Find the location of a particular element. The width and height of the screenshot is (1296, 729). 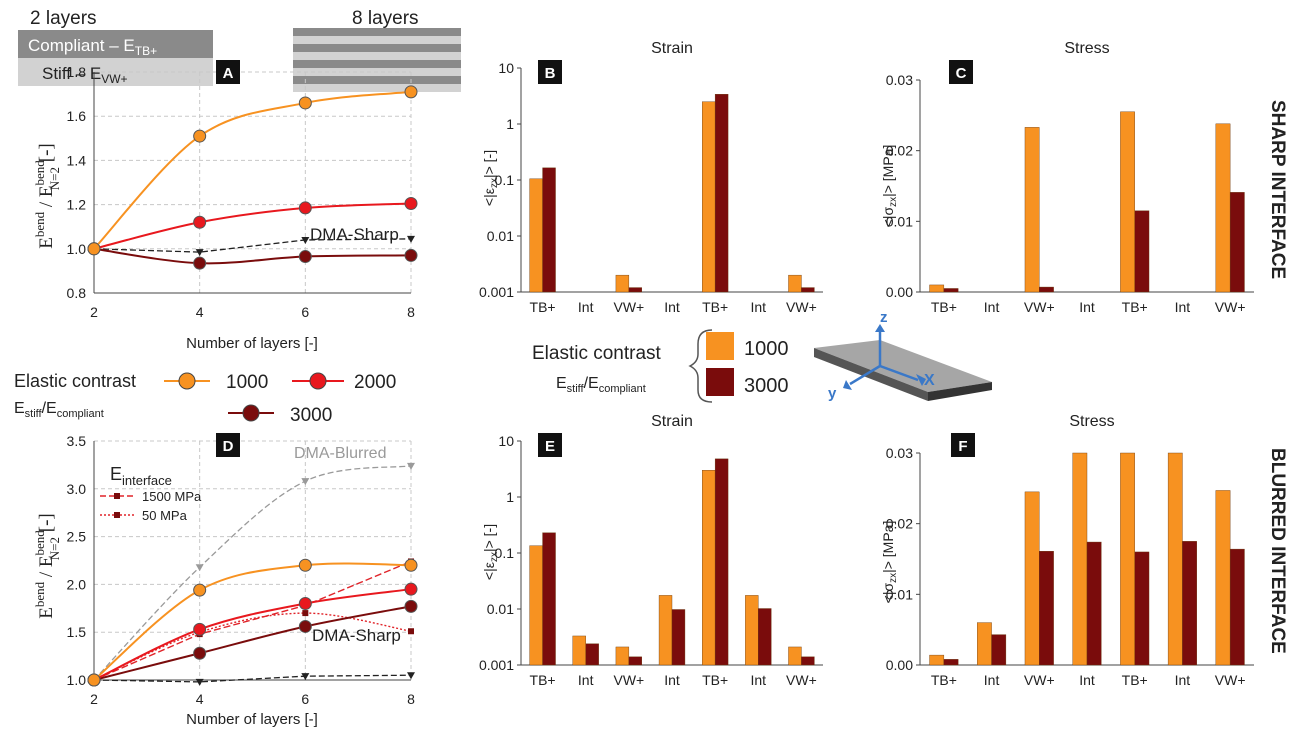

panel-c-xtick: Int is located at coordinates (1183, 307).